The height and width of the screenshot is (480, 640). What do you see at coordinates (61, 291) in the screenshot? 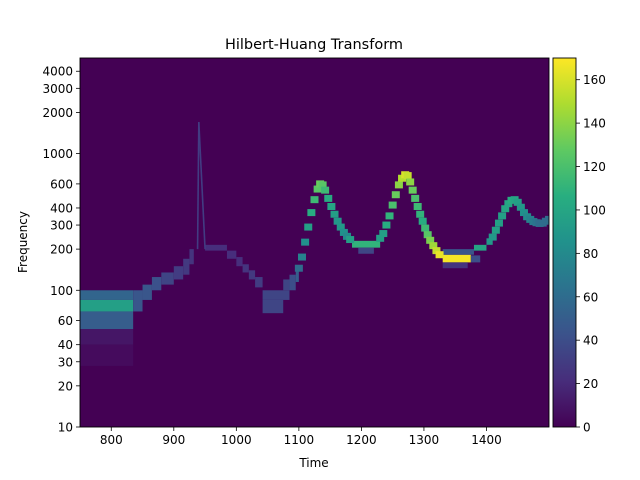
I see `y-tick-label: 100` at bounding box center [61, 291].